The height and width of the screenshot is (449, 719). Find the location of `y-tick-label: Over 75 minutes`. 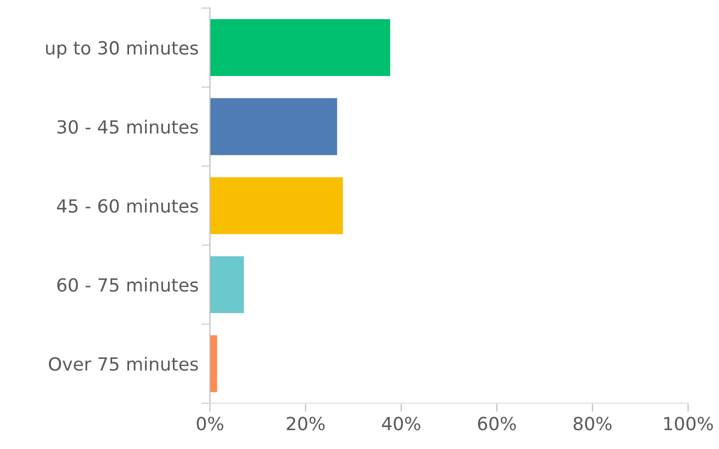

y-tick-label: Over 75 minutes is located at coordinates (123, 363).